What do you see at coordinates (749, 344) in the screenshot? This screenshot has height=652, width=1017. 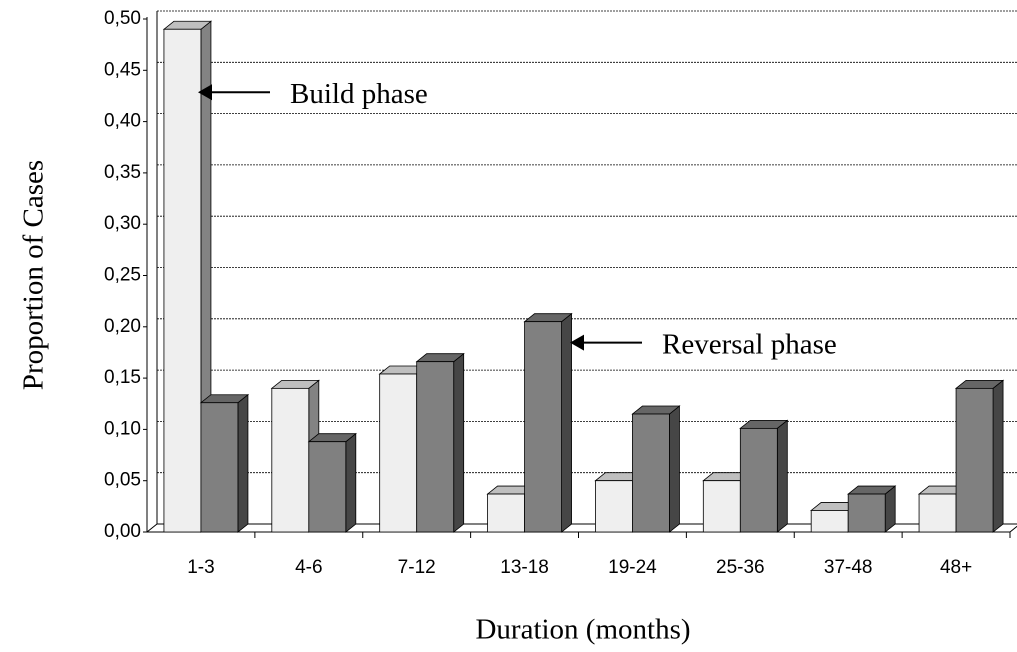 I see `annotation: Reversal phase` at bounding box center [749, 344].